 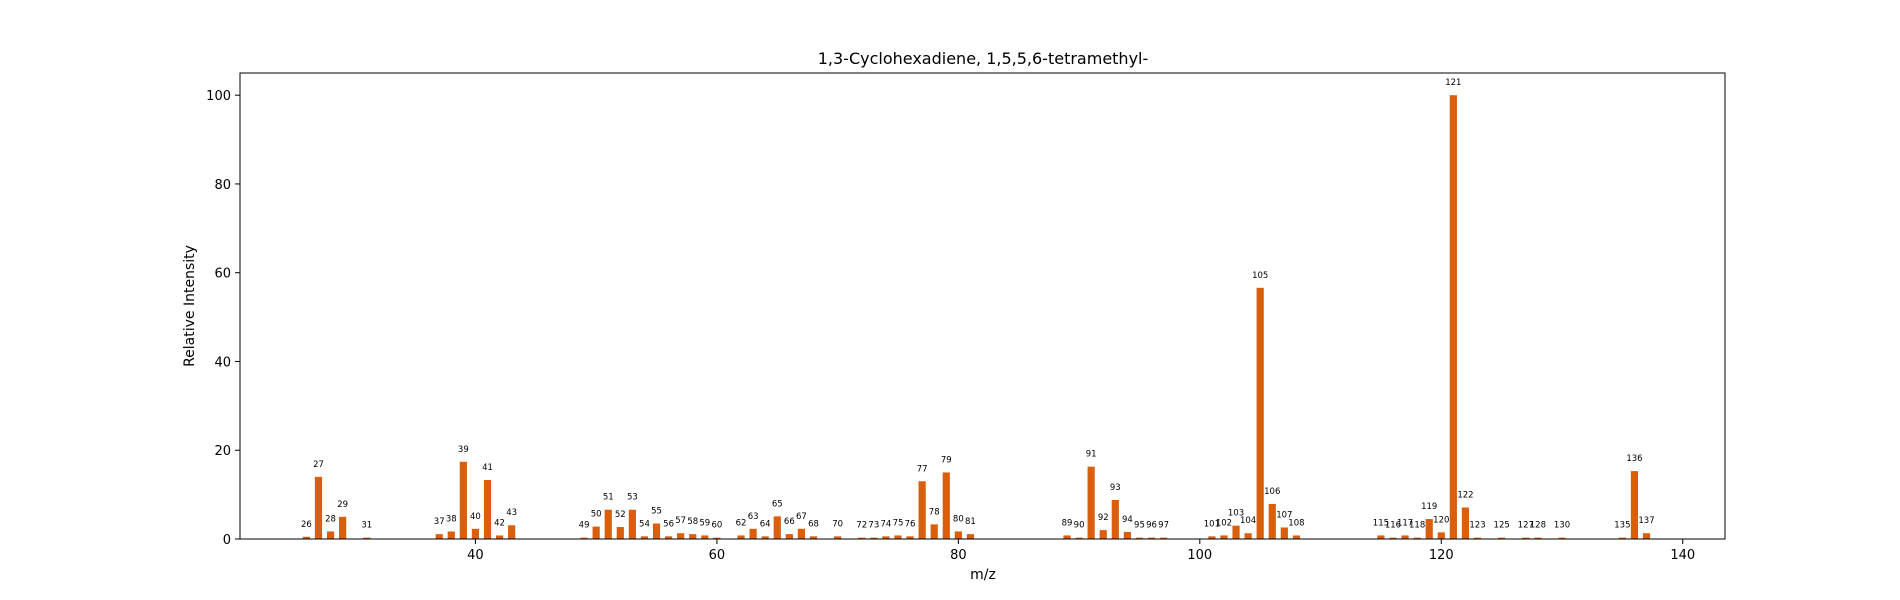 What do you see at coordinates (789, 522) in the screenshot?
I see `peak-label-mz-66: 66` at bounding box center [789, 522].